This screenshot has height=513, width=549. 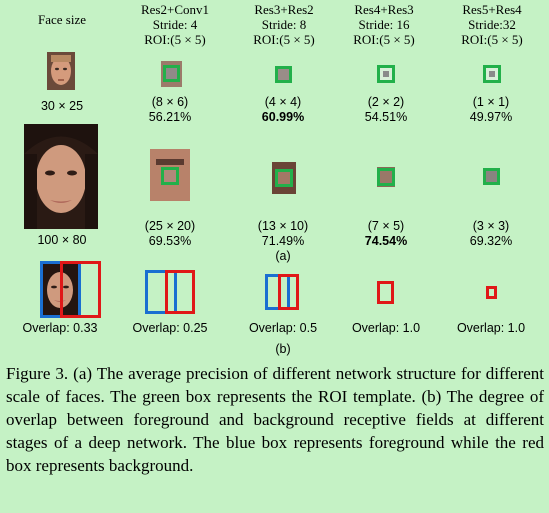 I want to click on average-precision: 69.53%, so click(x=170, y=241).